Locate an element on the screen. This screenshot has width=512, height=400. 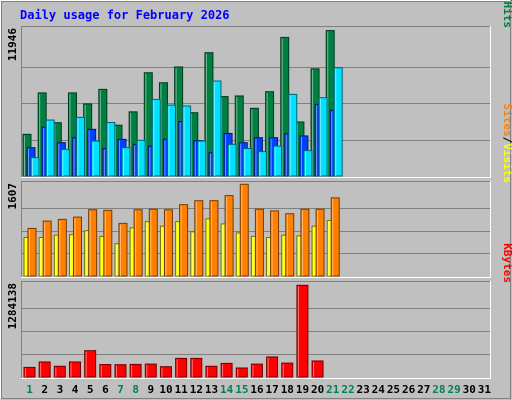
legend: KBytes is located at coordinates (506, 263).